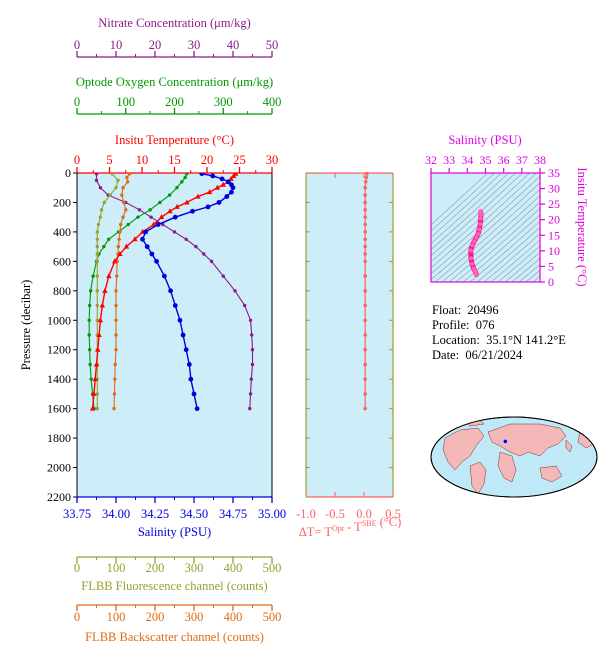 The width and height of the screenshot is (609, 663). What do you see at coordinates (77, 568) in the screenshot?
I see `fluorescence-tick-label: 0` at bounding box center [77, 568].